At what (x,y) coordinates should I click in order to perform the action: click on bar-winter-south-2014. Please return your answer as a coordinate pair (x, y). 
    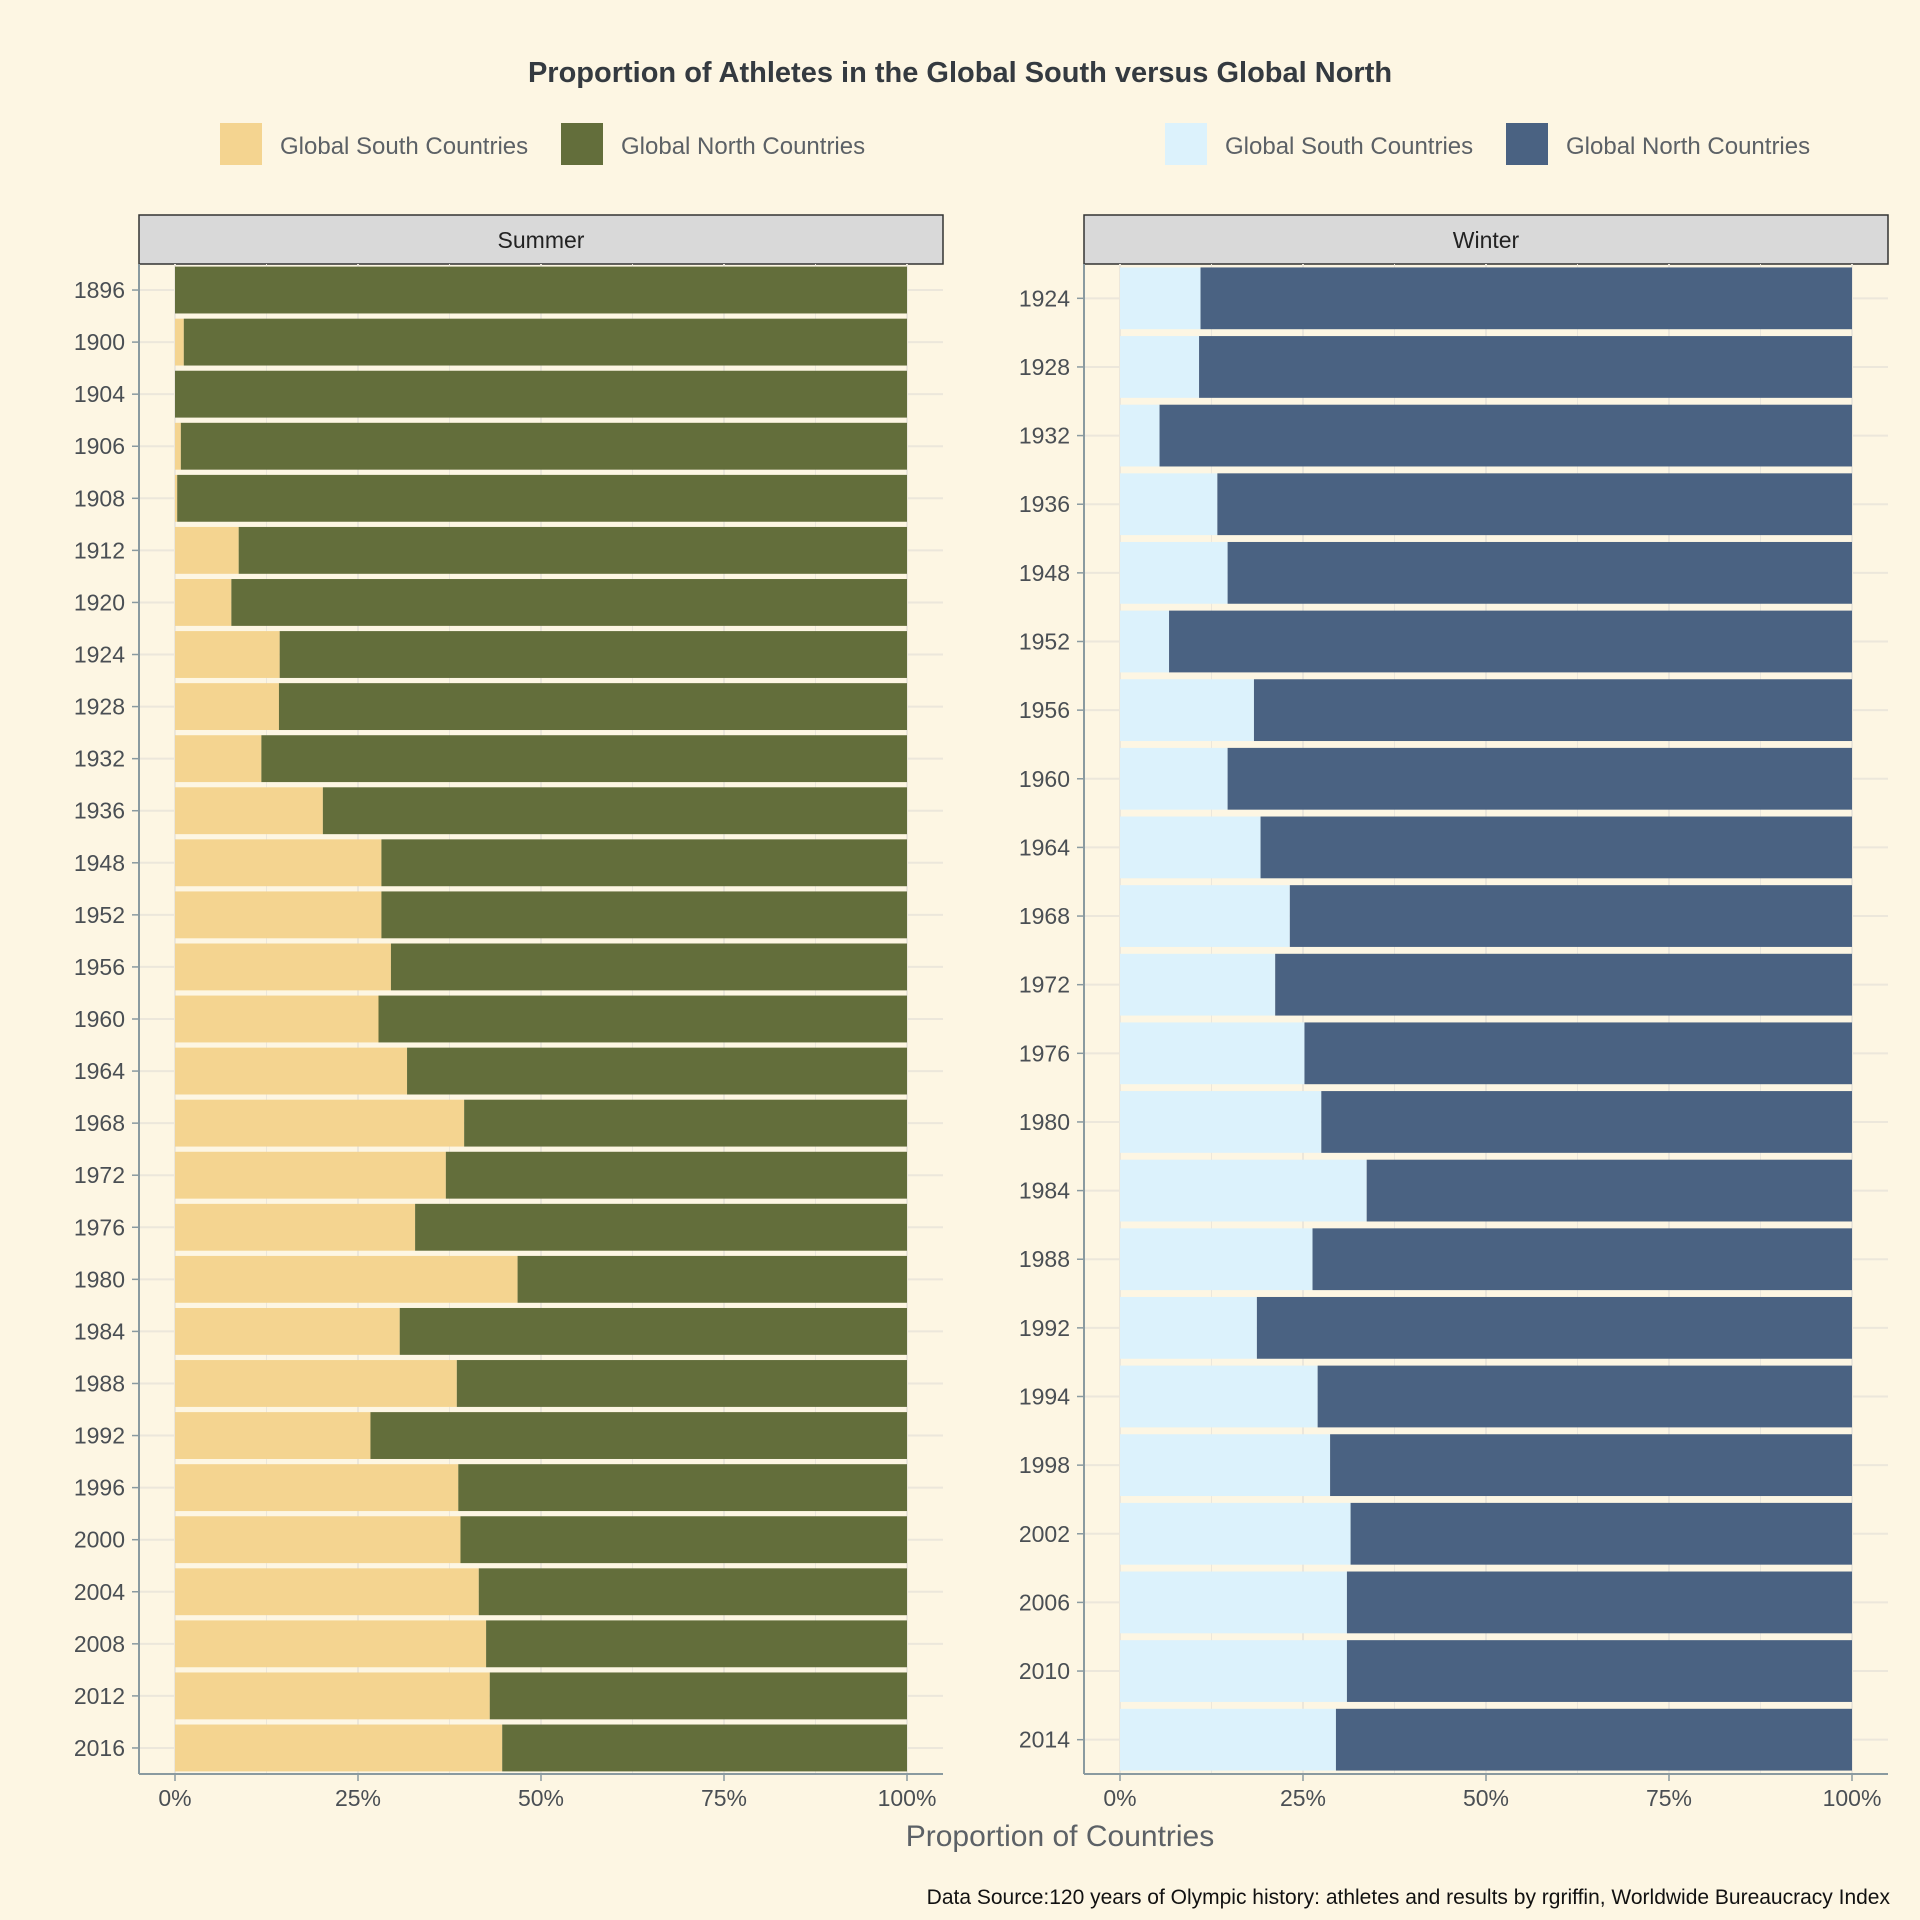
    Looking at the image, I should click on (1228, 1739).